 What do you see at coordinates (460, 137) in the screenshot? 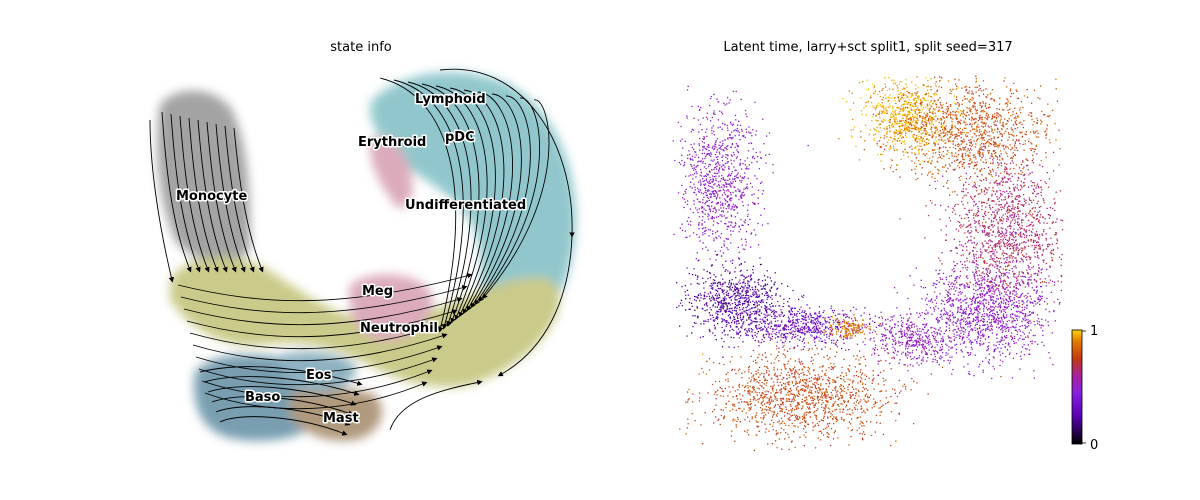
I see `state-label-pdc: pDC` at bounding box center [460, 137].